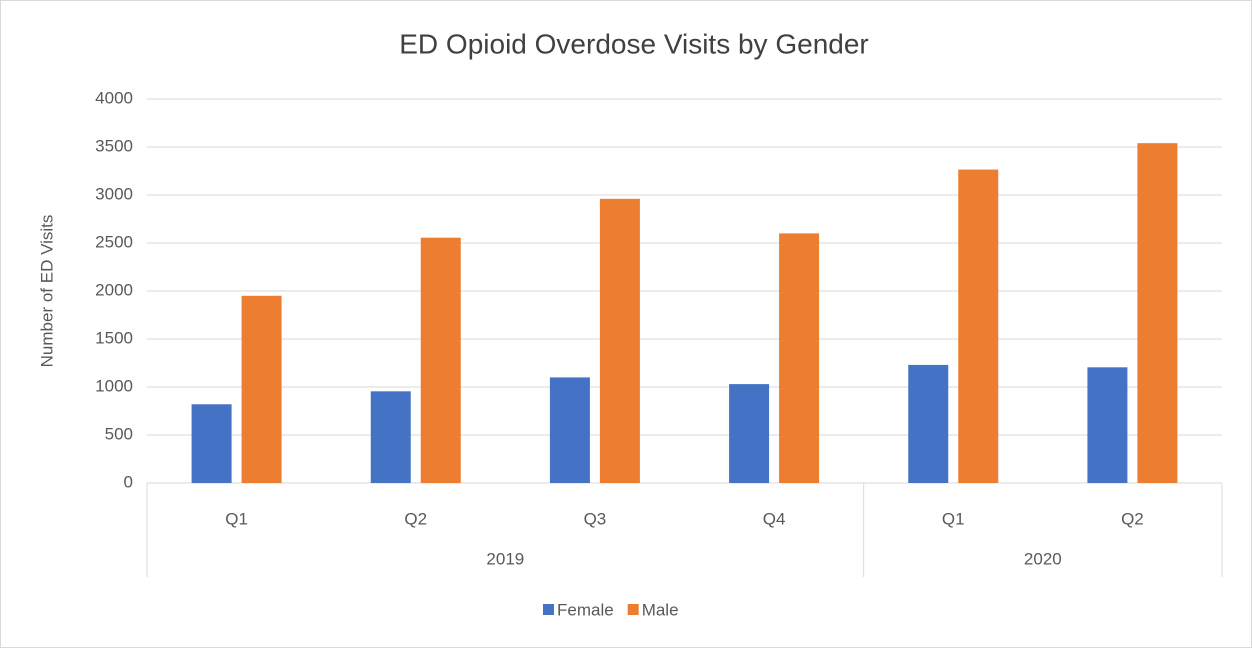  Describe the element at coordinates (585, 609) in the screenshot. I see `legend-label: Female` at that location.